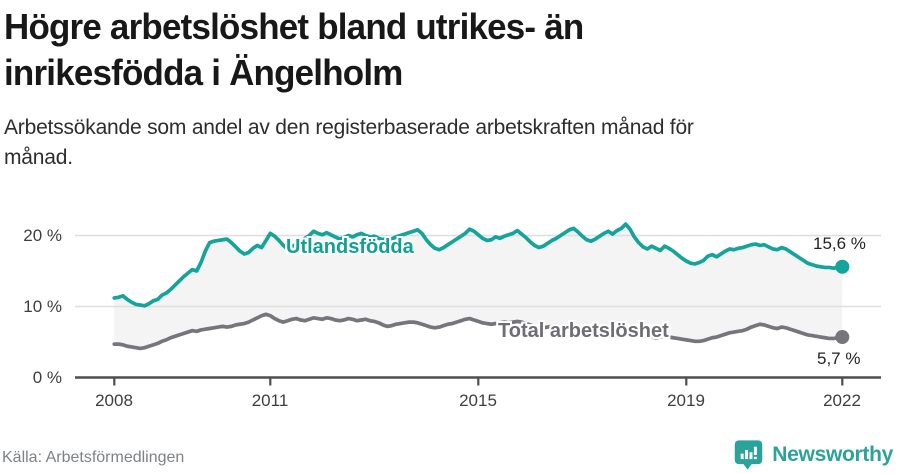 The height and width of the screenshot is (474, 900). What do you see at coordinates (583, 331) in the screenshot?
I see `series-label-total-arbetsloshet: Total arbetslöshet` at bounding box center [583, 331].